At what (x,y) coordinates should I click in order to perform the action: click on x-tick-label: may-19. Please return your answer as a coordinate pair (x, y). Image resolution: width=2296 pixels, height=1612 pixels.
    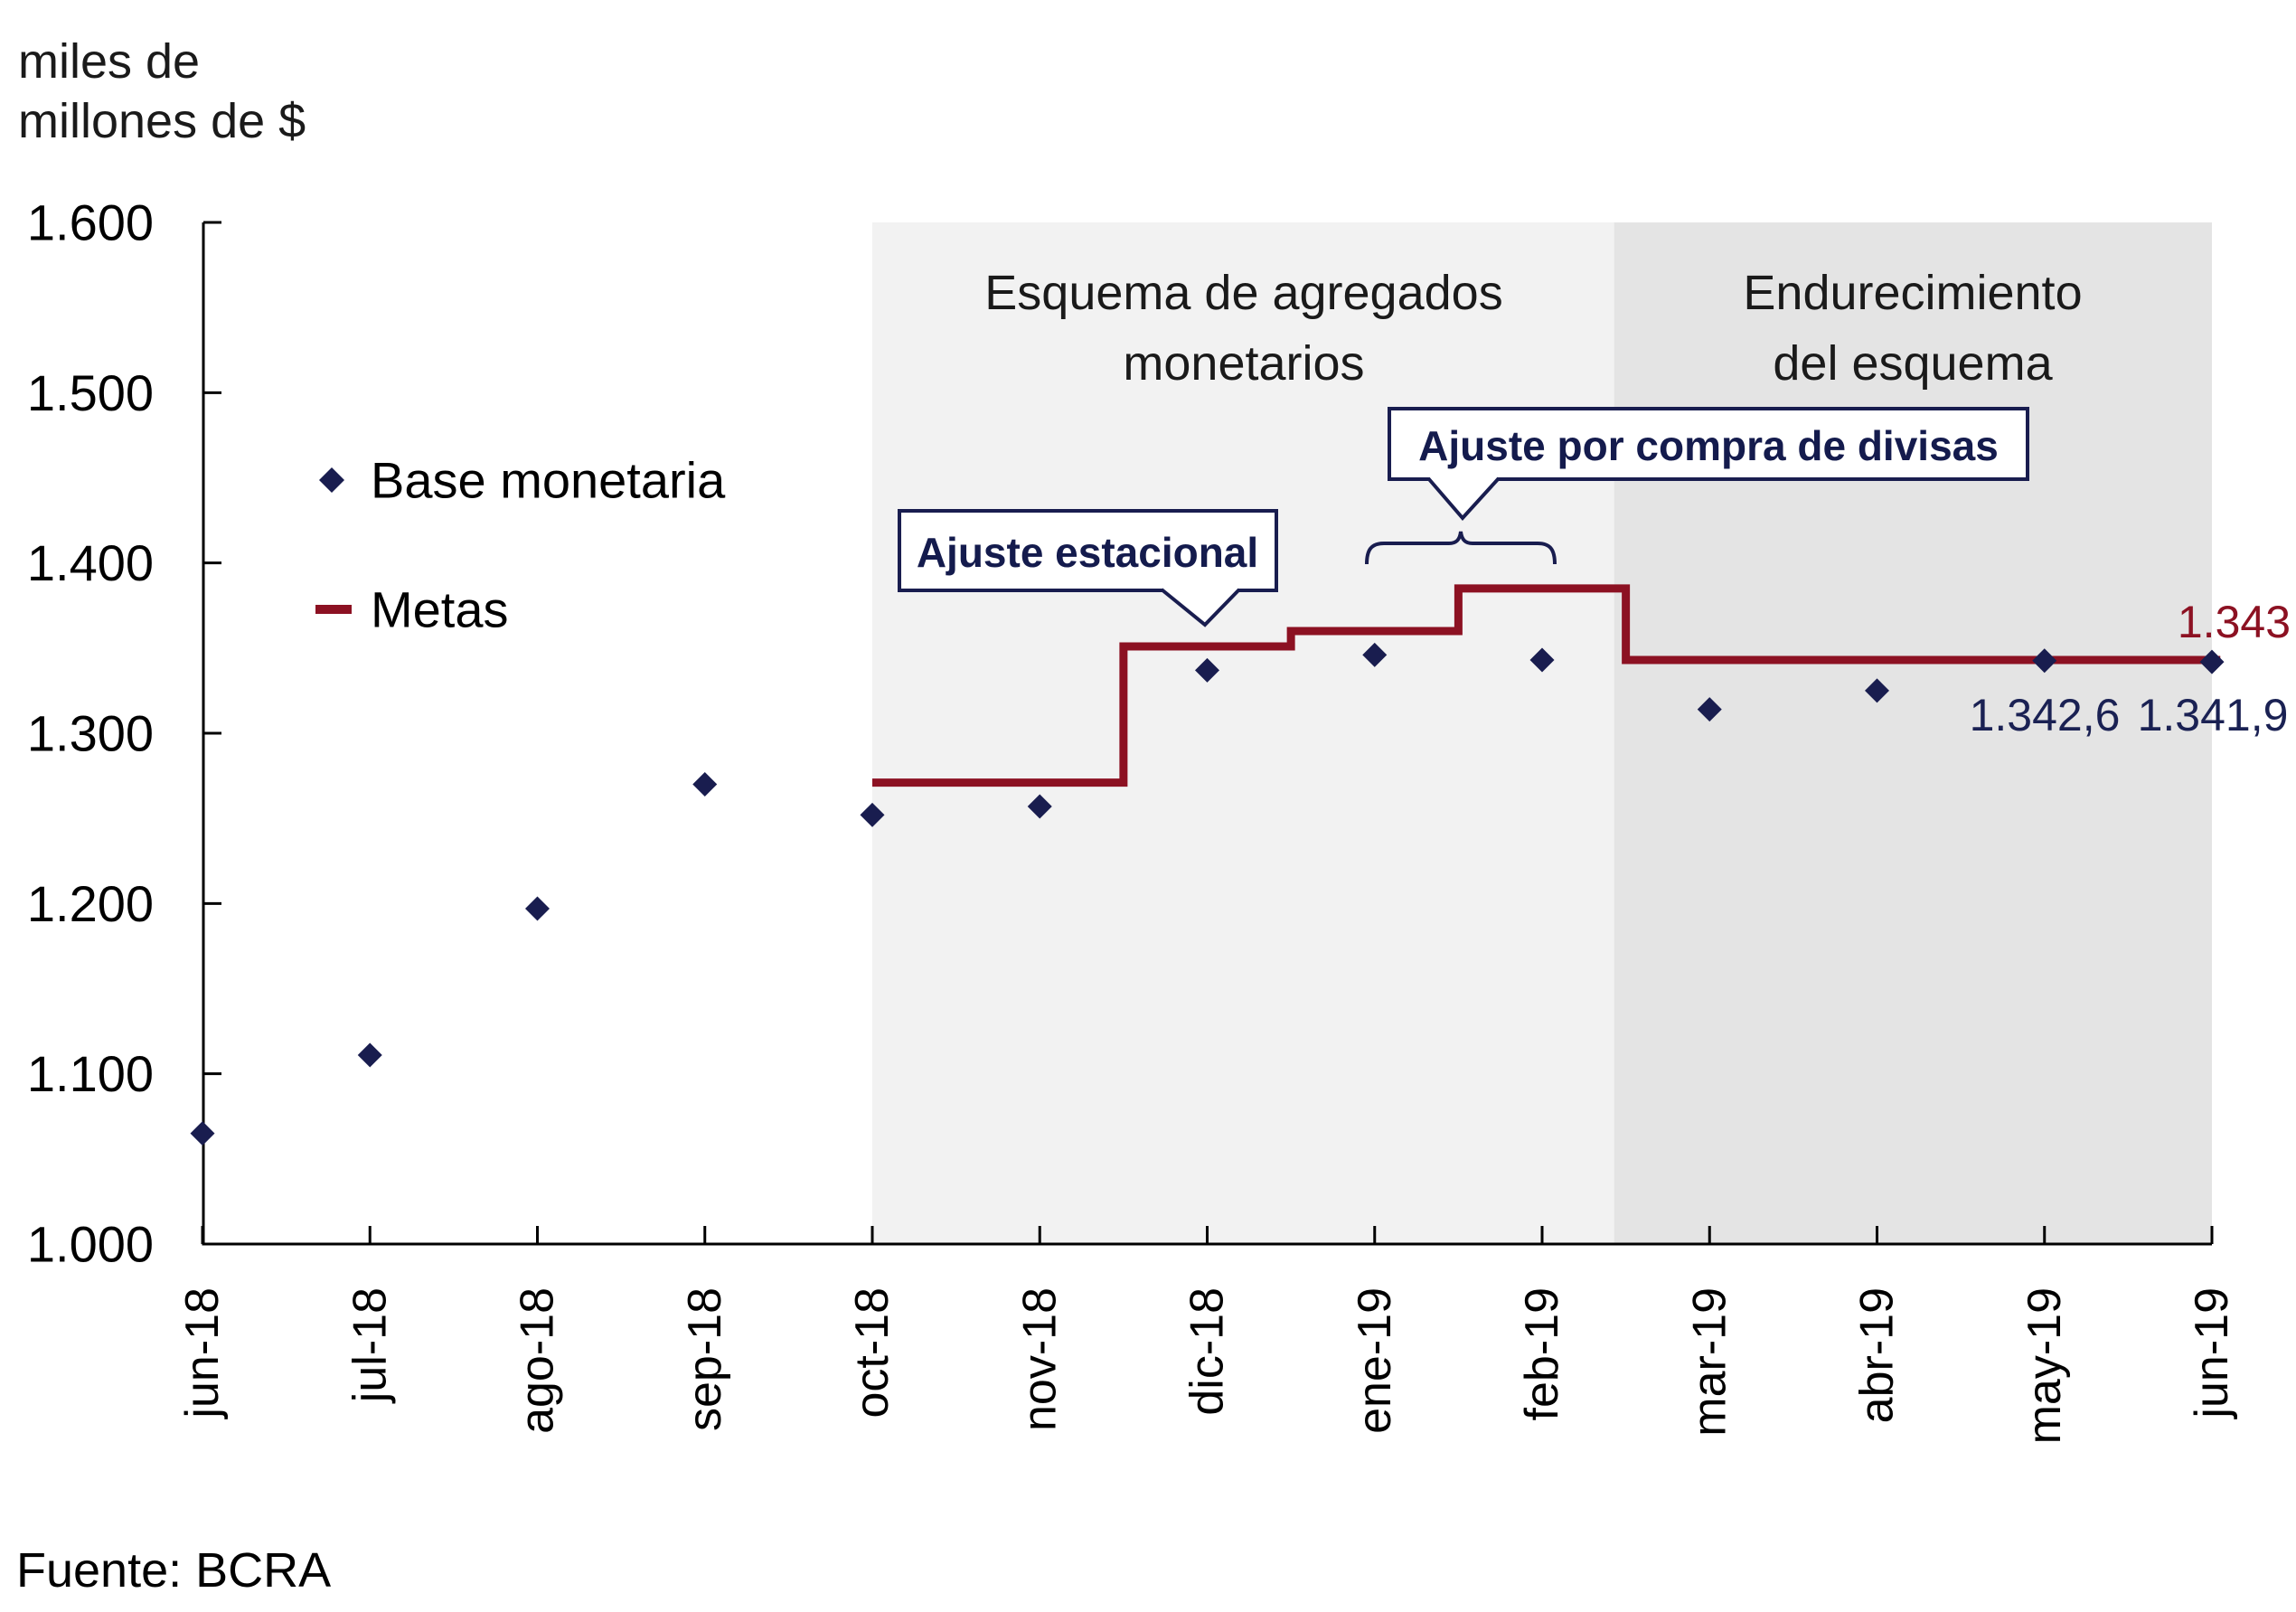
    Looking at the image, I should click on (2044, 1365).